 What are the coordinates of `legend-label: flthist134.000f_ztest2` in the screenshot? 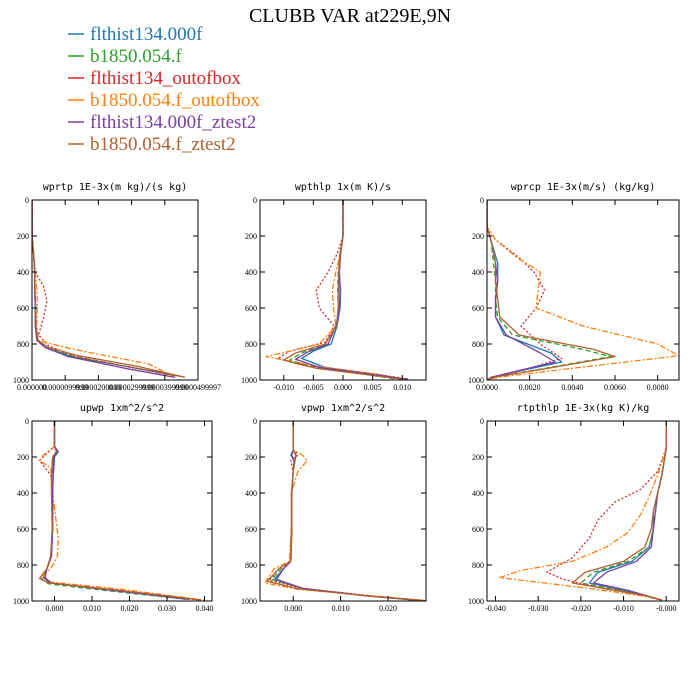 It's located at (173, 122).